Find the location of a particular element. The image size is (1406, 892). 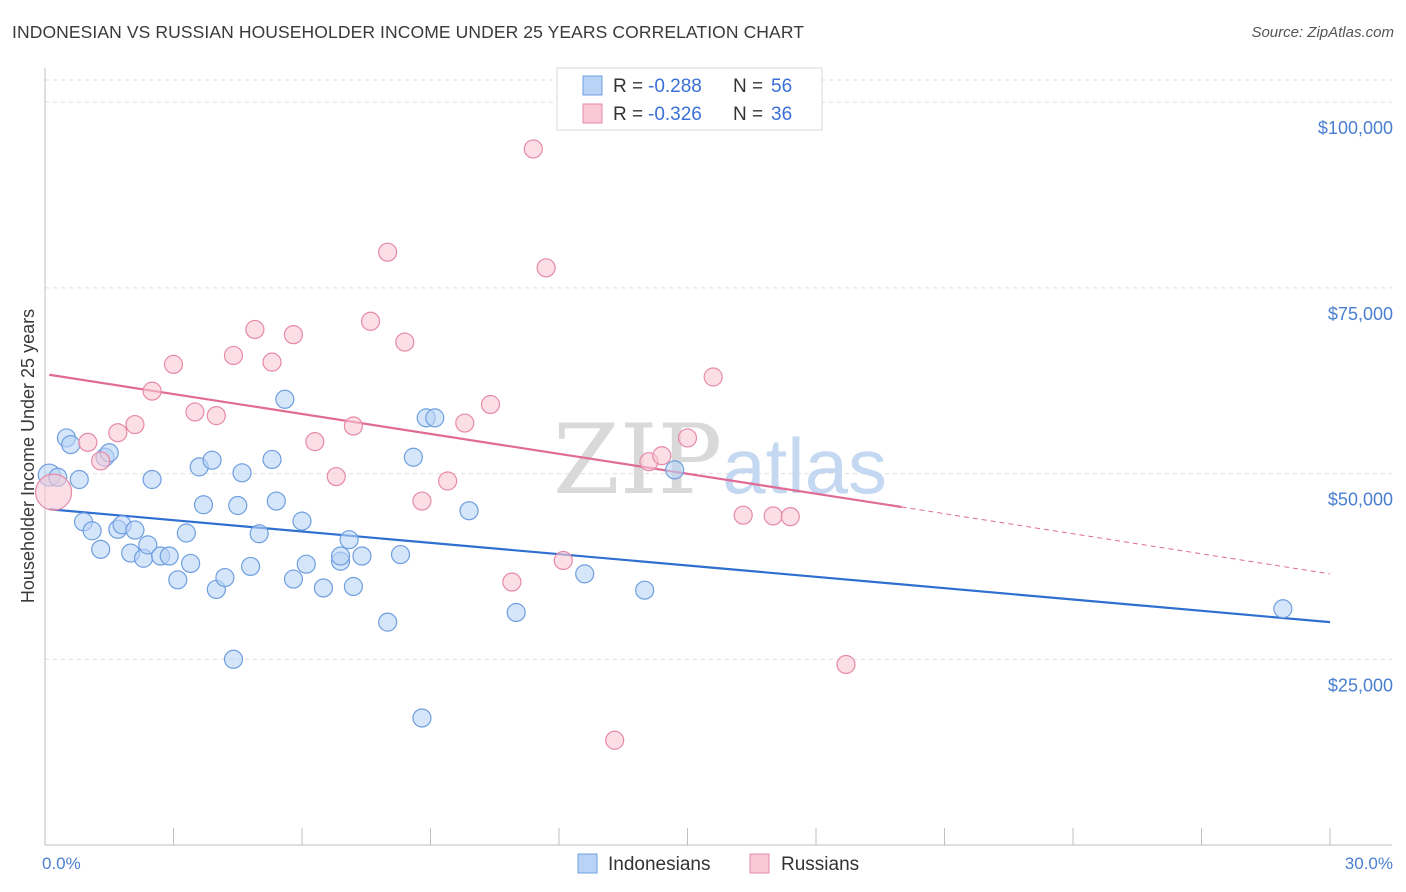

x-tick-label: 30.0% is located at coordinates (1369, 863).